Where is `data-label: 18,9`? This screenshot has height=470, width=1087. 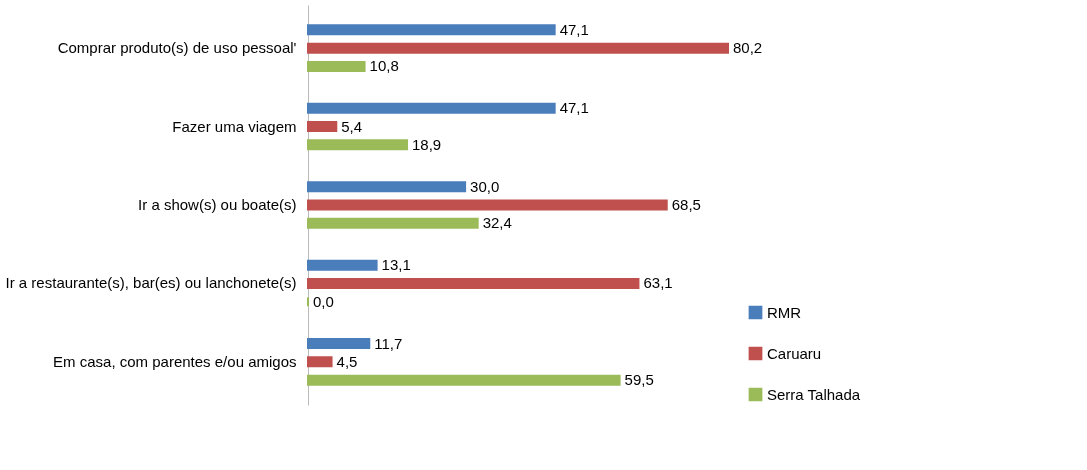 data-label: 18,9 is located at coordinates (426, 144).